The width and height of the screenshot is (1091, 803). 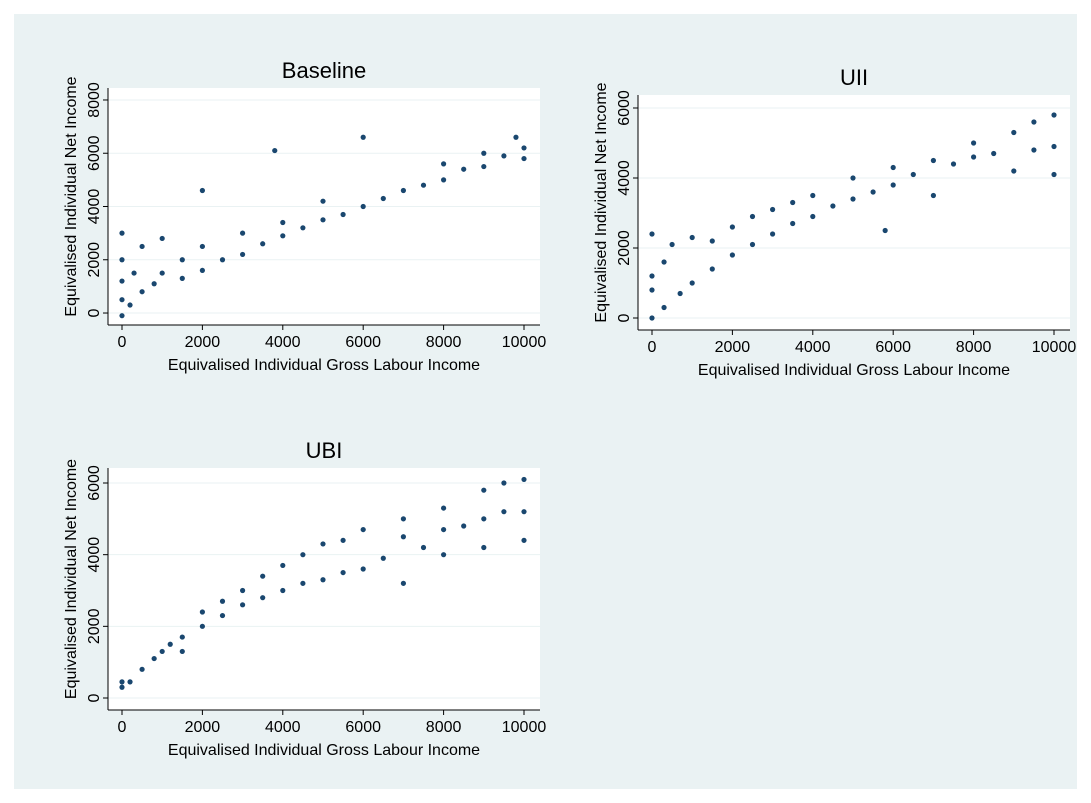 What do you see at coordinates (94, 100) in the screenshot?
I see `y-tick-label: 8000` at bounding box center [94, 100].